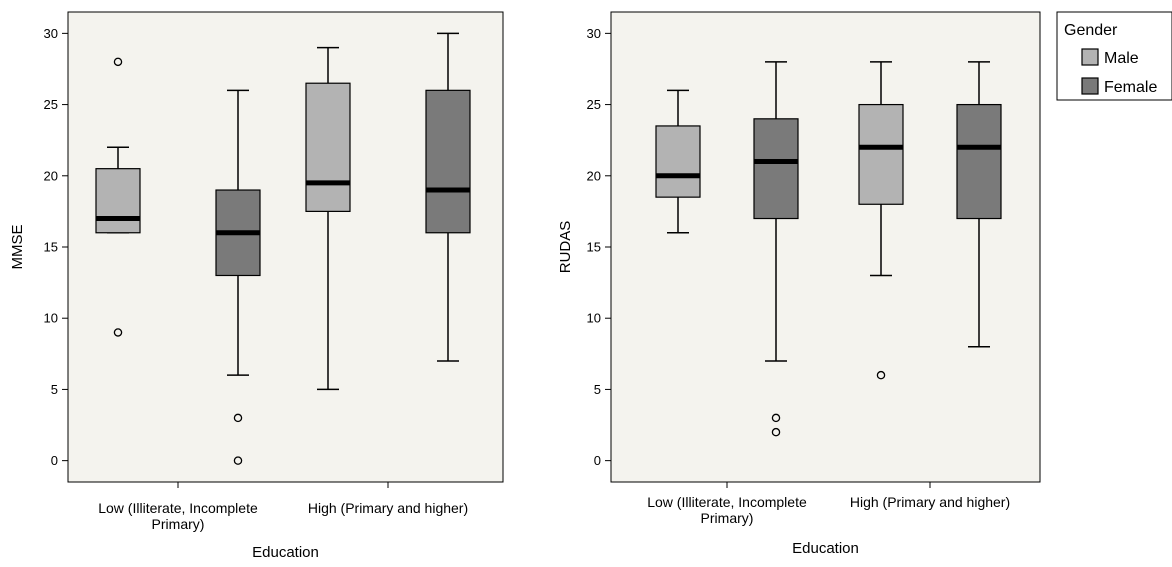  What do you see at coordinates (1121, 58) in the screenshot?
I see `legend-label-male: Male` at bounding box center [1121, 58].